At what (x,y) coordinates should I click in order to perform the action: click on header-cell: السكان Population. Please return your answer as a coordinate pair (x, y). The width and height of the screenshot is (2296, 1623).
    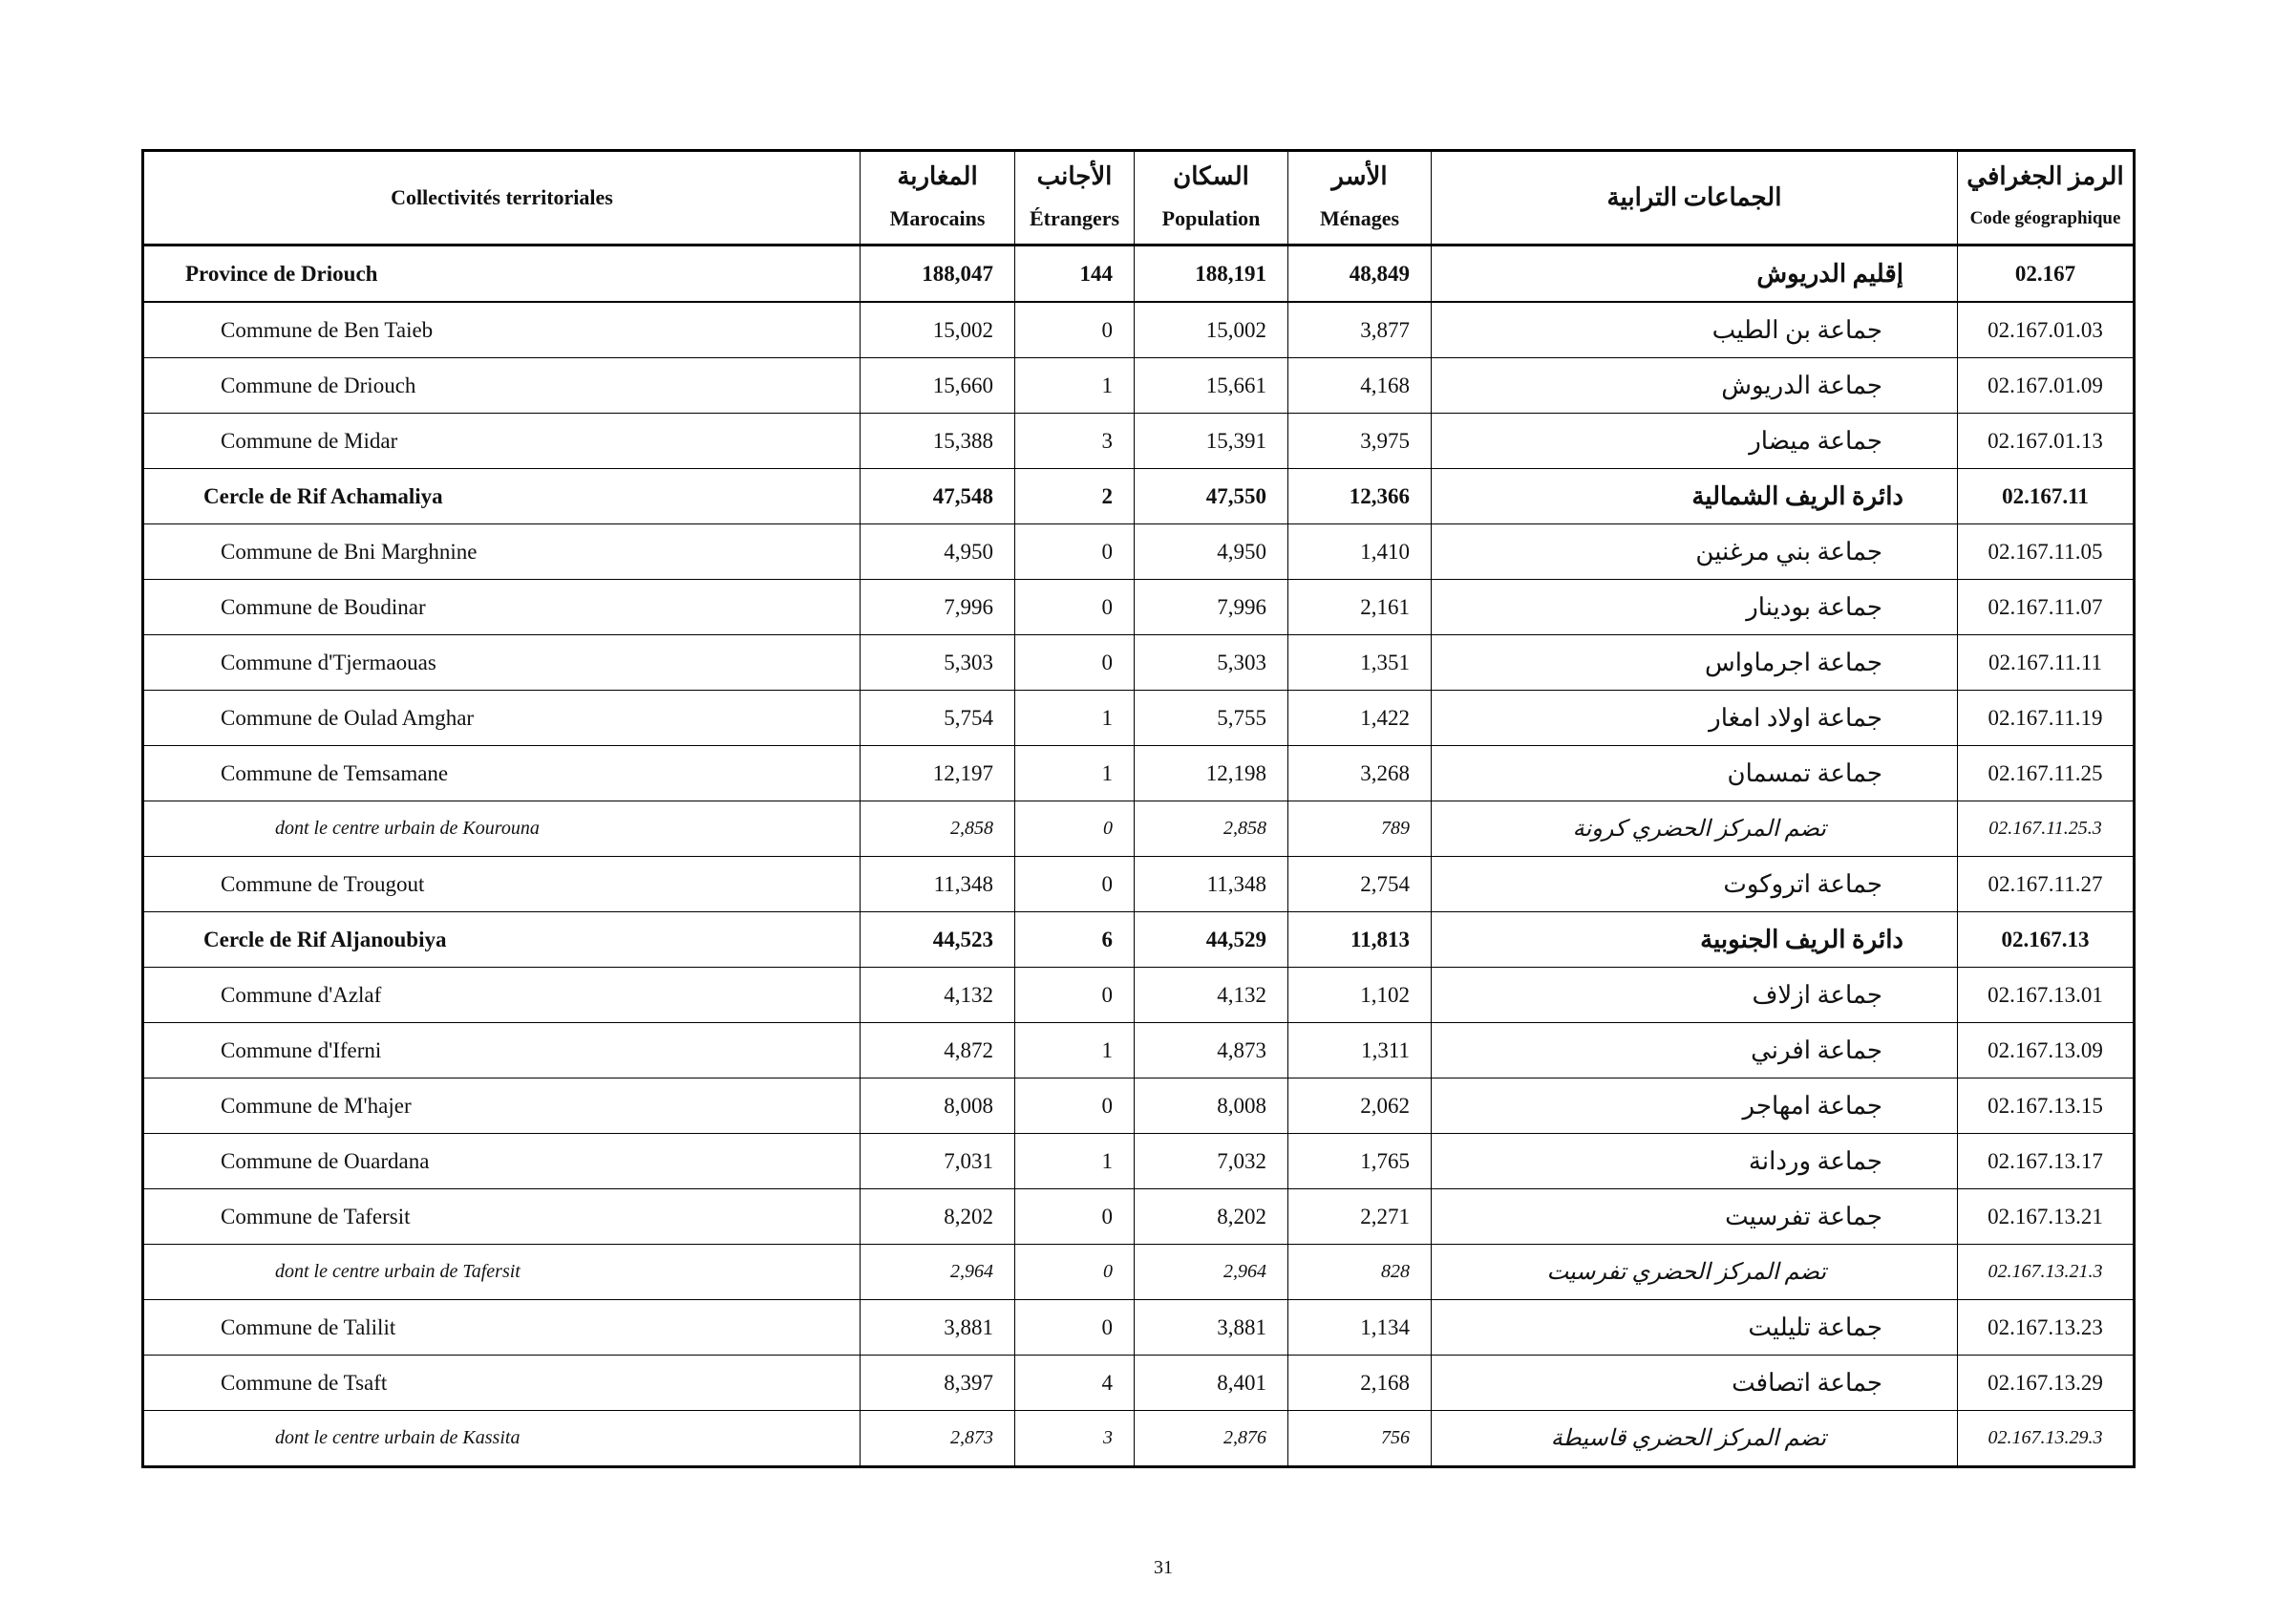
    Looking at the image, I should click on (1211, 198).